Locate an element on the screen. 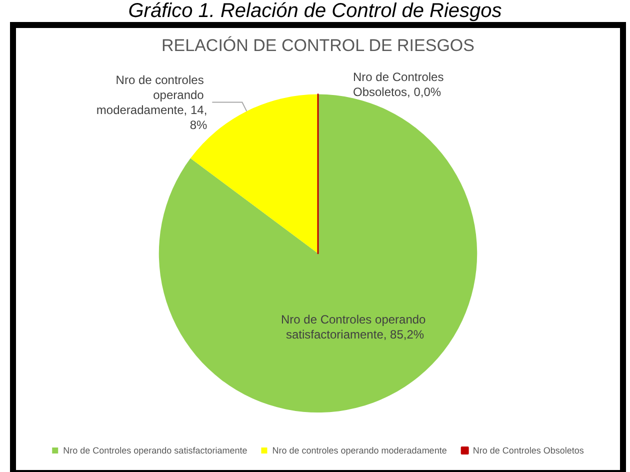  legend-label: Nro de Controles operando satisfactoriamente is located at coordinates (155, 451).